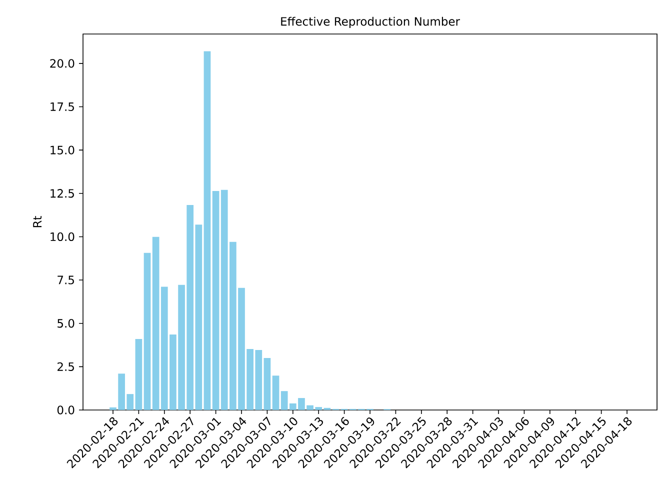 The height and width of the screenshot is (489, 658). What do you see at coordinates (66, 323) in the screenshot?
I see `y-tick-label: 5.0` at bounding box center [66, 323].